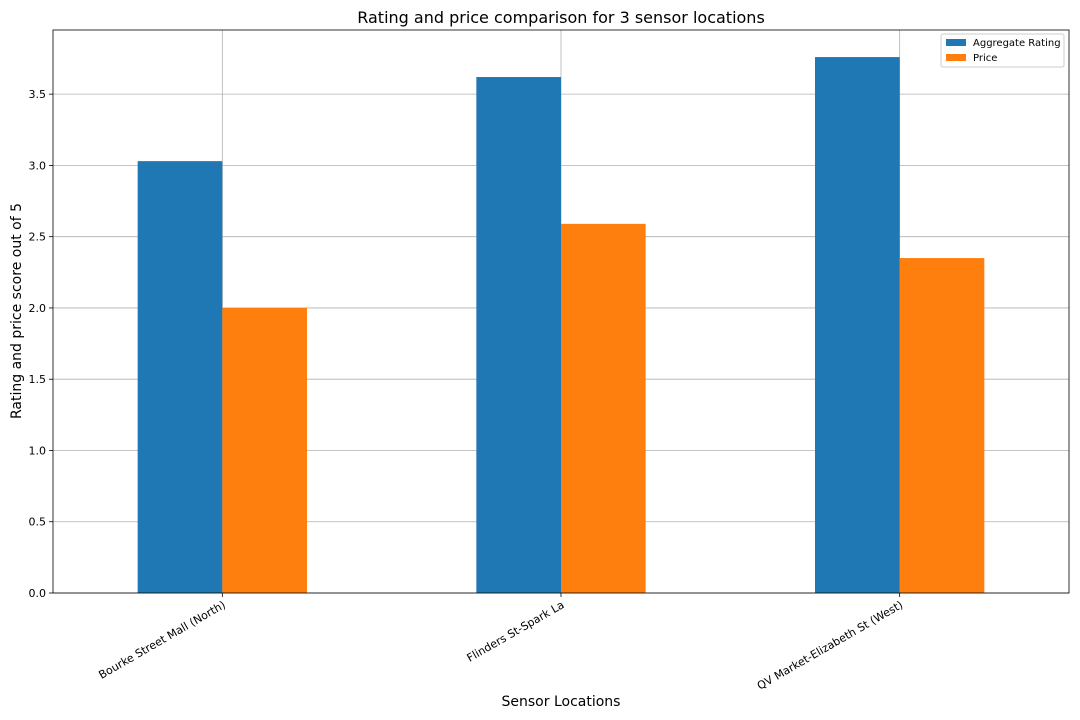 This screenshot has width=1080, height=720. What do you see at coordinates (38, 94) in the screenshot?
I see `y-tick-label: 3.5` at bounding box center [38, 94].